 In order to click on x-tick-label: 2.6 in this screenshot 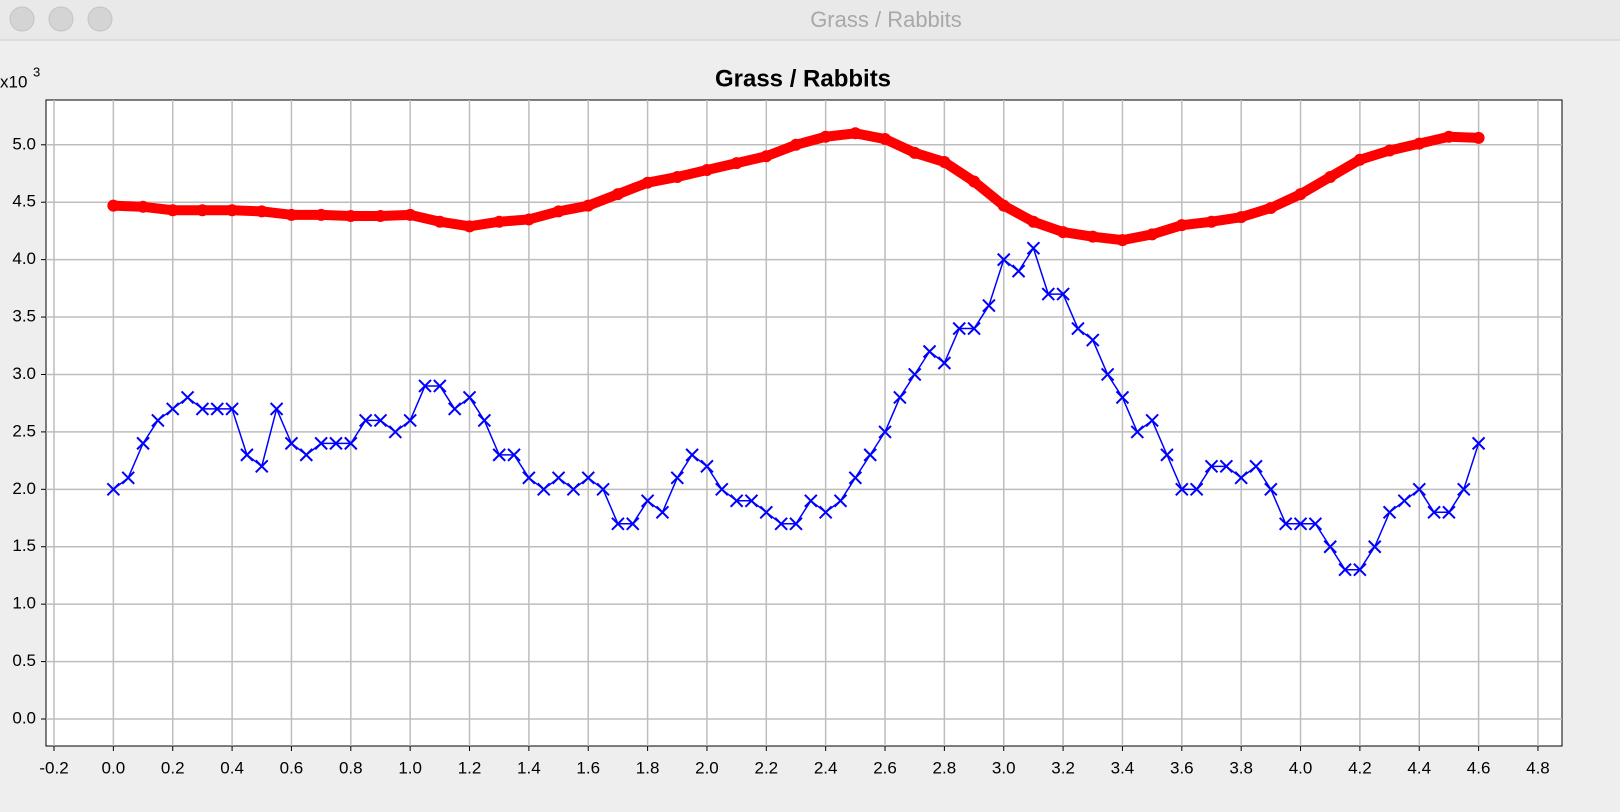, I will do `click(885, 767)`.